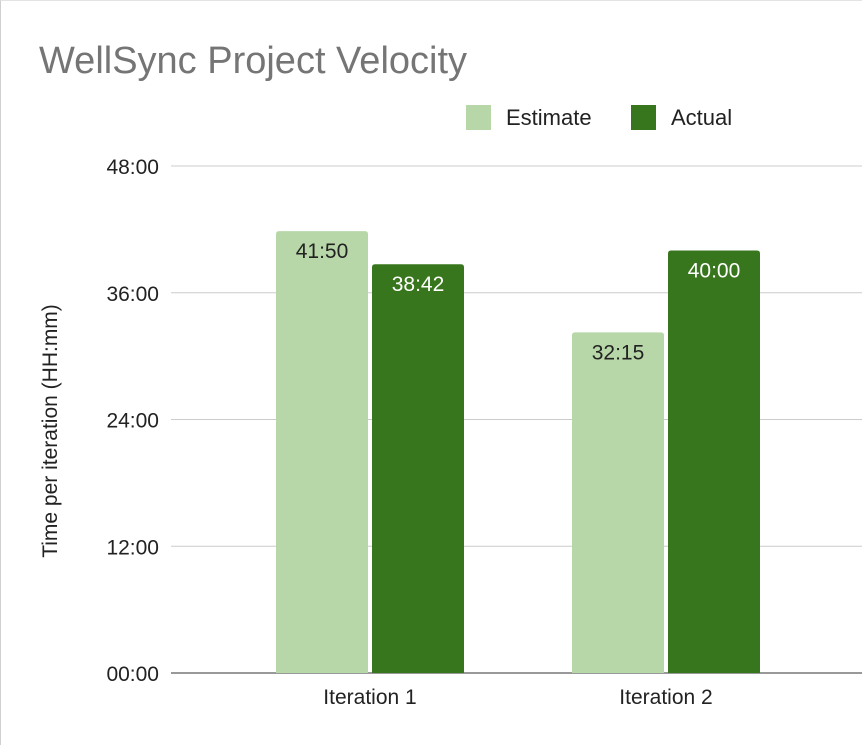  I want to click on y-axis-ticks: 00:00 12:00 24:00 36:00 48:00, so click(132, 421).